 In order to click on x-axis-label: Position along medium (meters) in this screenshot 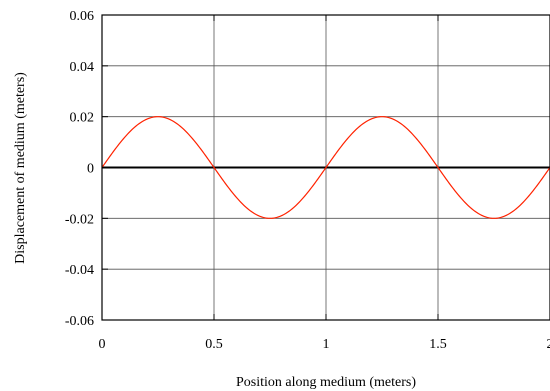, I will do `click(326, 382)`.